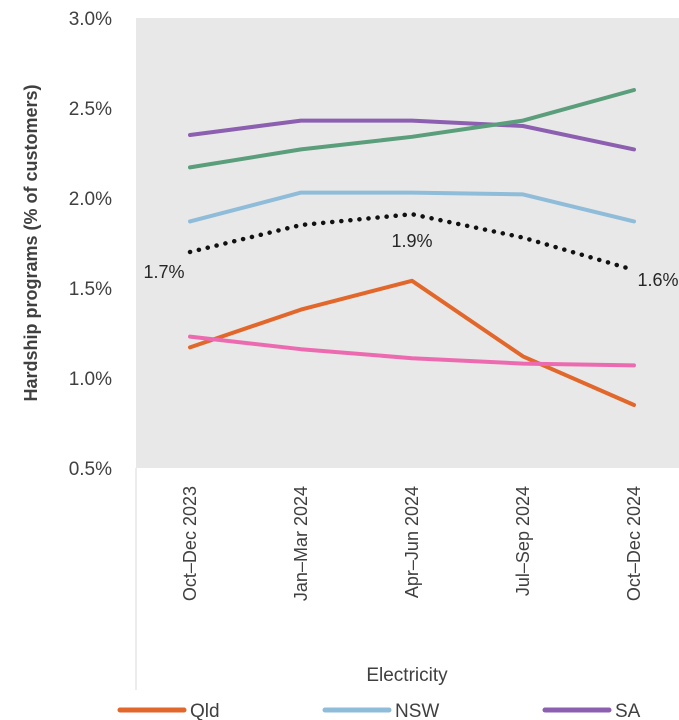  What do you see at coordinates (90, 289) in the screenshot?
I see `y-tick-label: 1.5%` at bounding box center [90, 289].